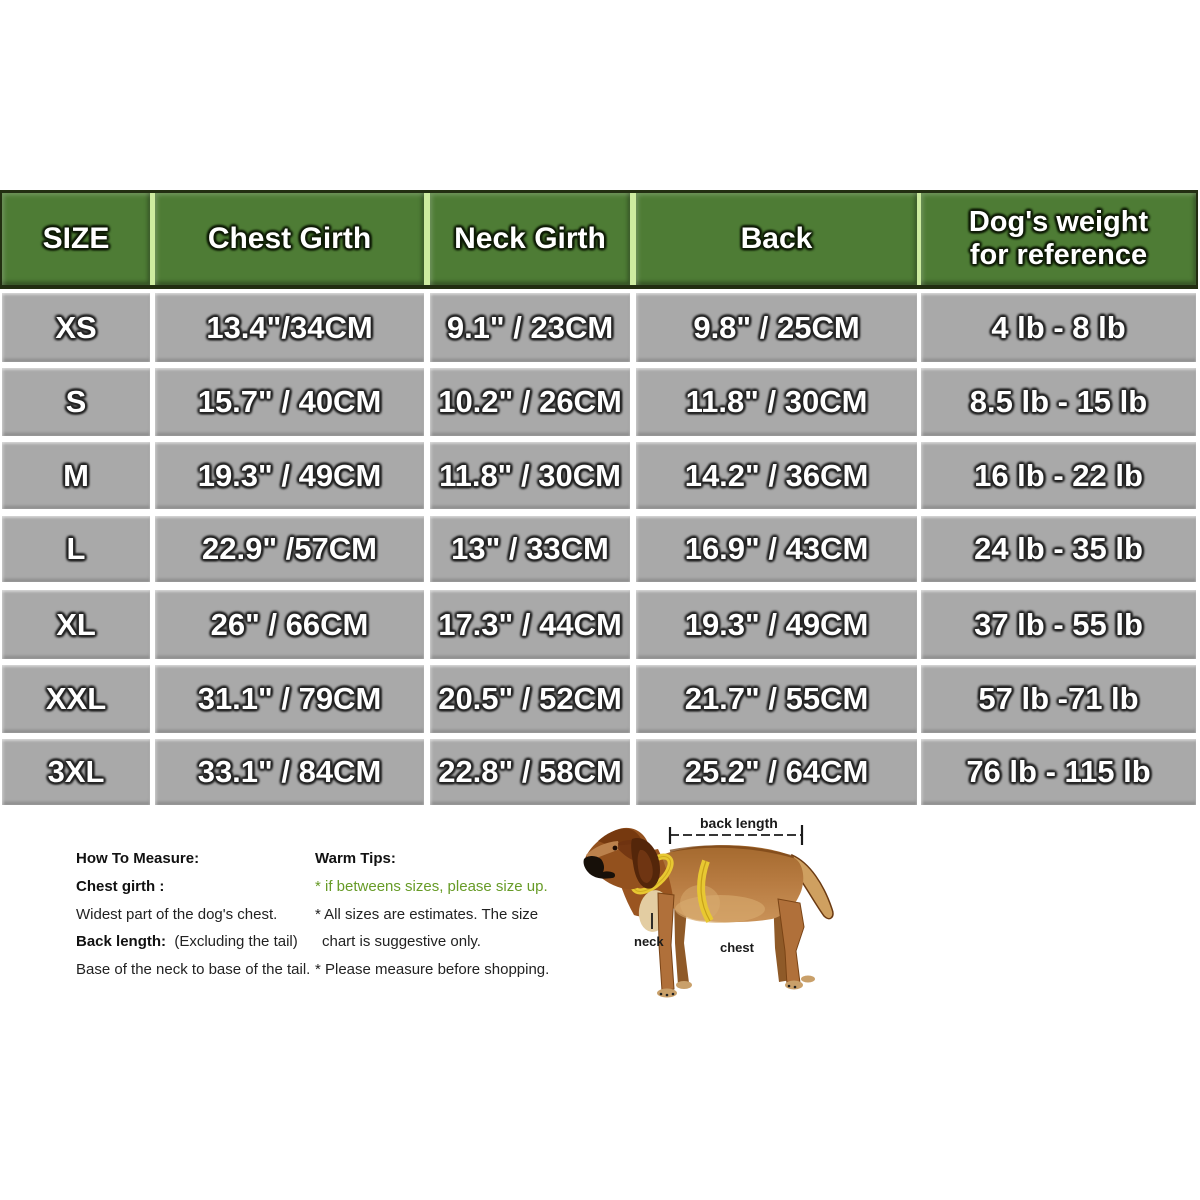  I want to click on svg-text: neck, so click(649, 941).